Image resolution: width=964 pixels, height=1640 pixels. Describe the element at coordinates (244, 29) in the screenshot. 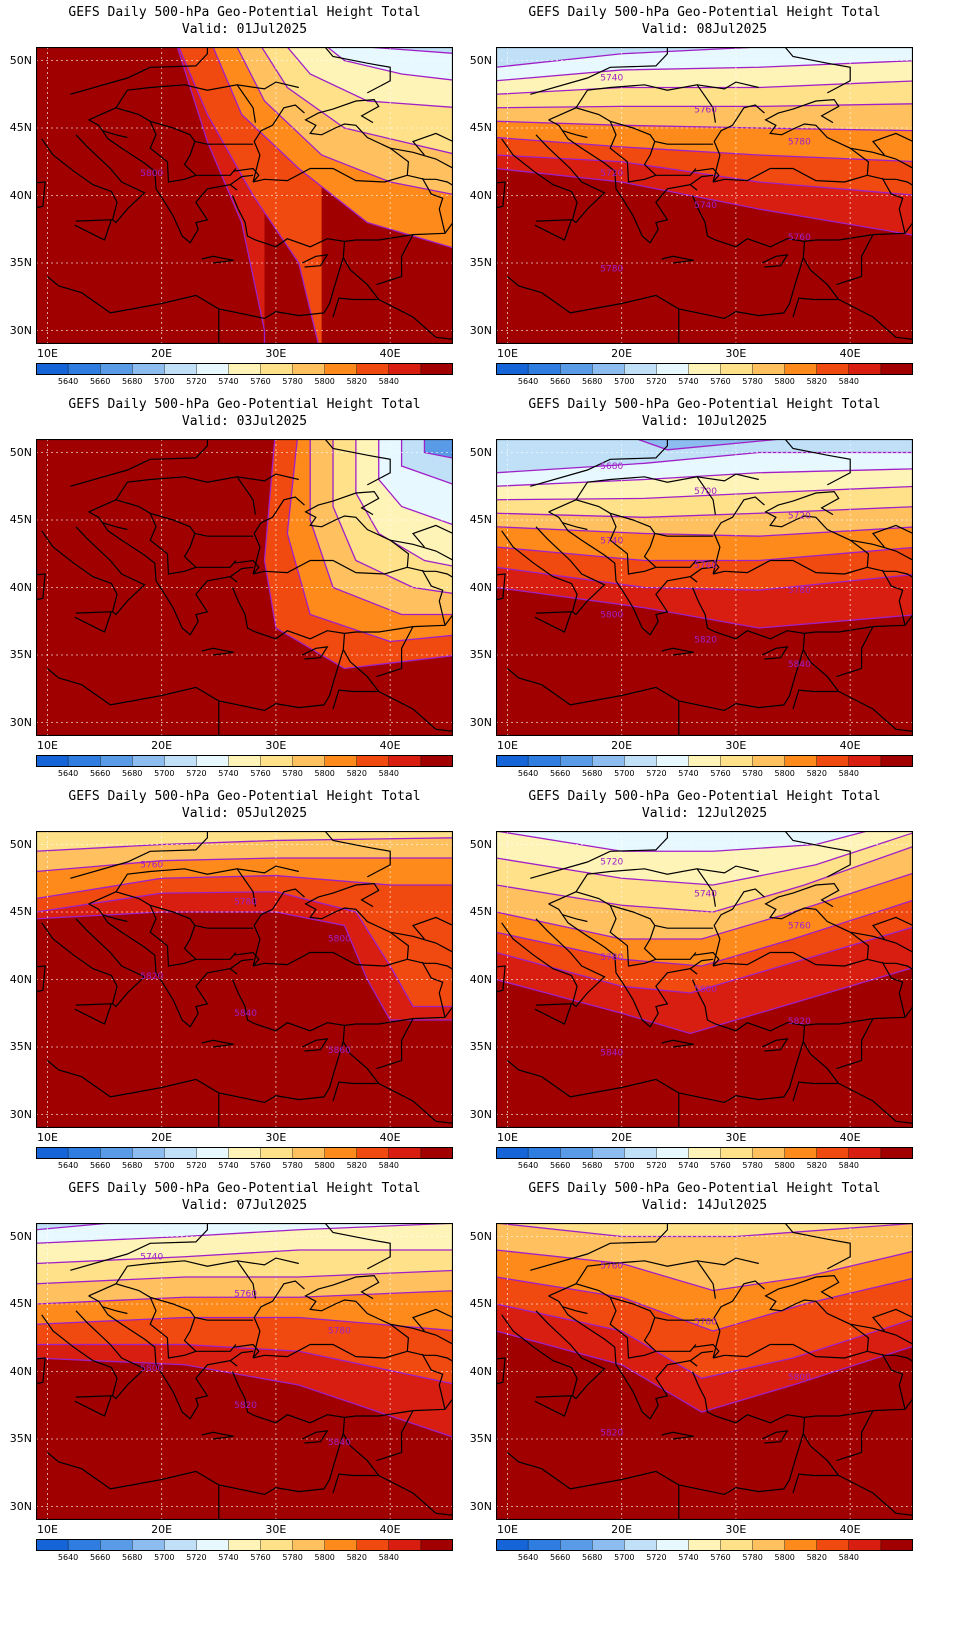

I see `panel-valid-date: Valid: 01Jul2025` at that location.